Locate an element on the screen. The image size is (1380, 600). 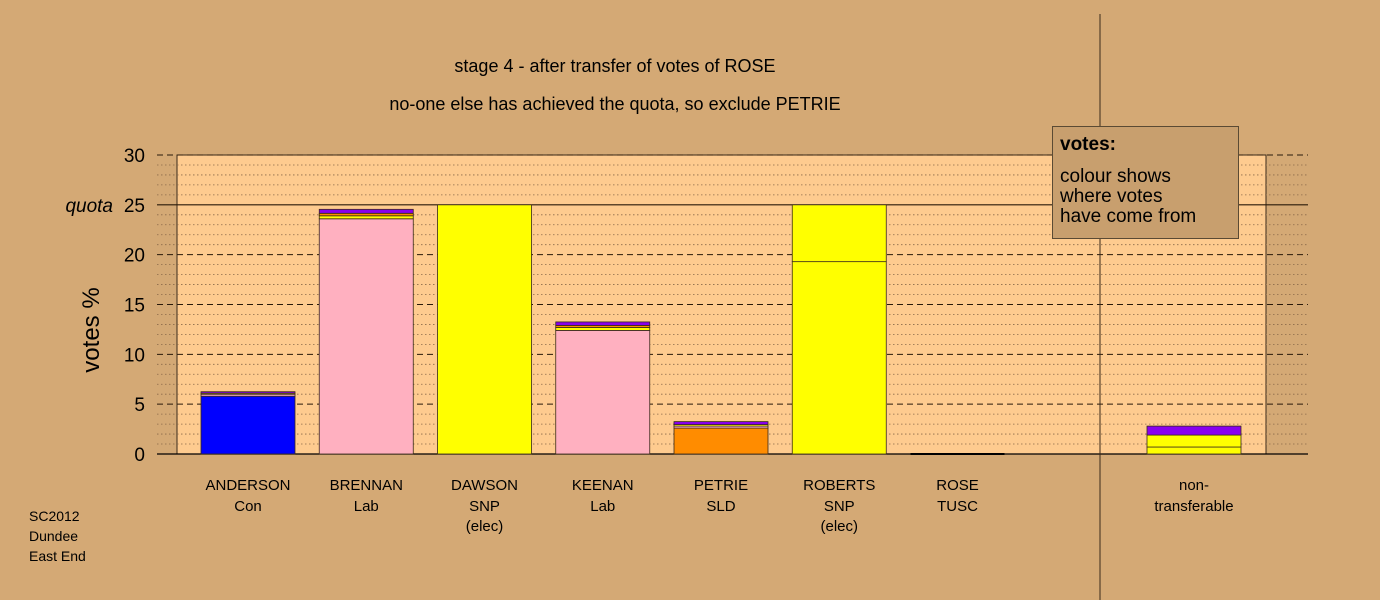
x-label-name: ROSE is located at coordinates (957, 485).